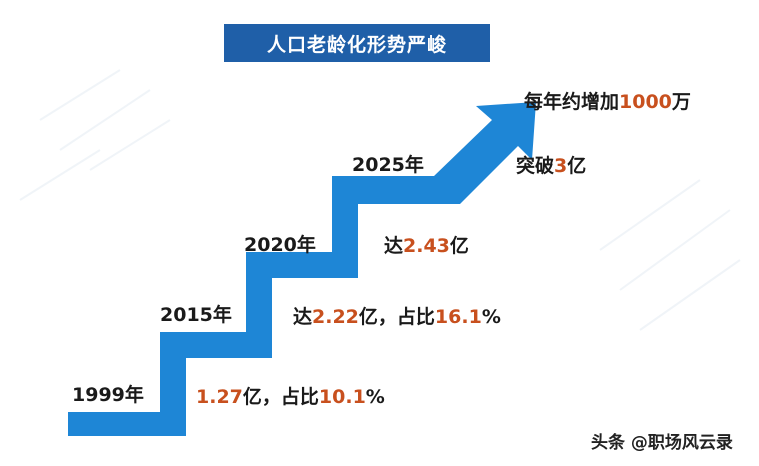 The width and height of the screenshot is (759, 466). What do you see at coordinates (551, 166) in the screenshot?
I see `annotation-2025: 突破3亿` at bounding box center [551, 166].